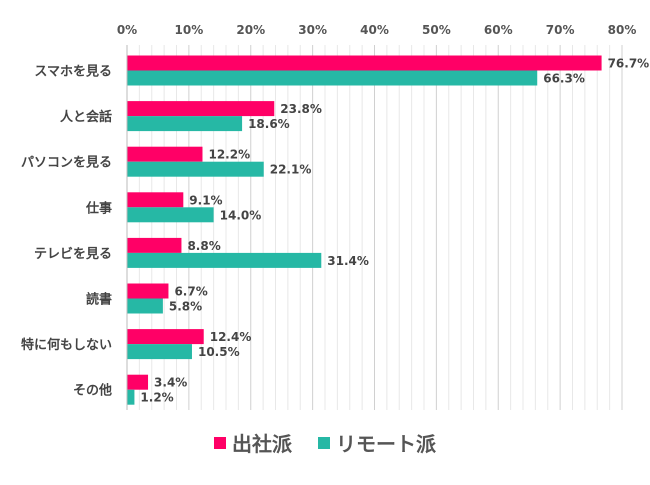 The width and height of the screenshot is (650, 485). I want to click on legend: 出社派 リモート派, so click(325, 442).